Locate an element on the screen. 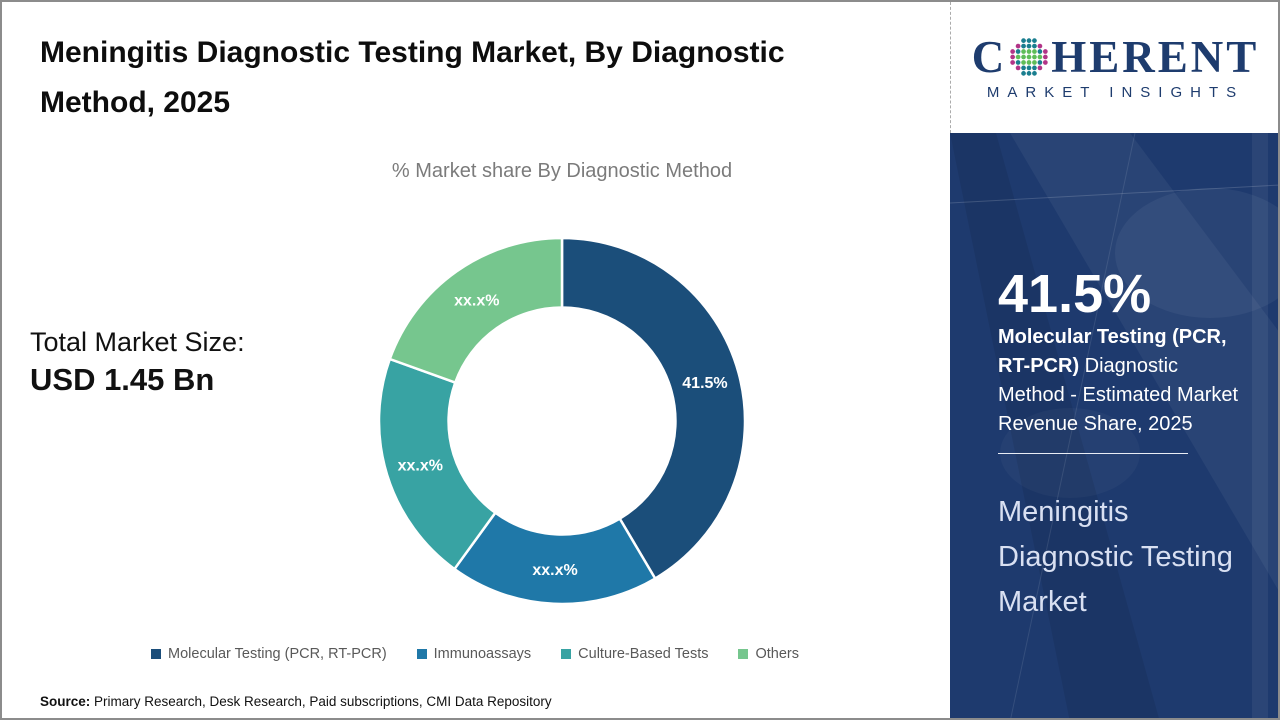  total-market-size-block: Total Market Size: USD 1.45 Bn is located at coordinates (137, 362).